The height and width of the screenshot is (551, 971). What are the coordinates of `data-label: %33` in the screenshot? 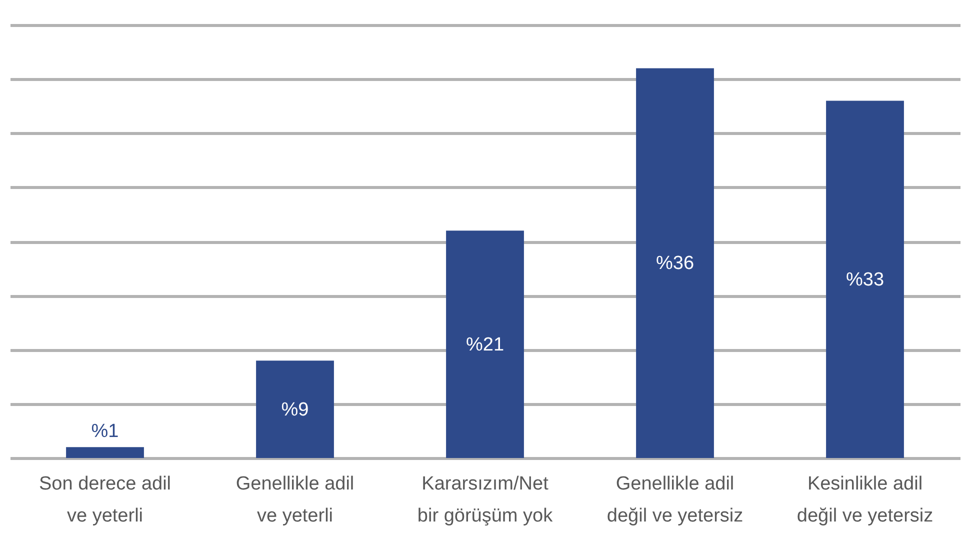 It's located at (865, 279).